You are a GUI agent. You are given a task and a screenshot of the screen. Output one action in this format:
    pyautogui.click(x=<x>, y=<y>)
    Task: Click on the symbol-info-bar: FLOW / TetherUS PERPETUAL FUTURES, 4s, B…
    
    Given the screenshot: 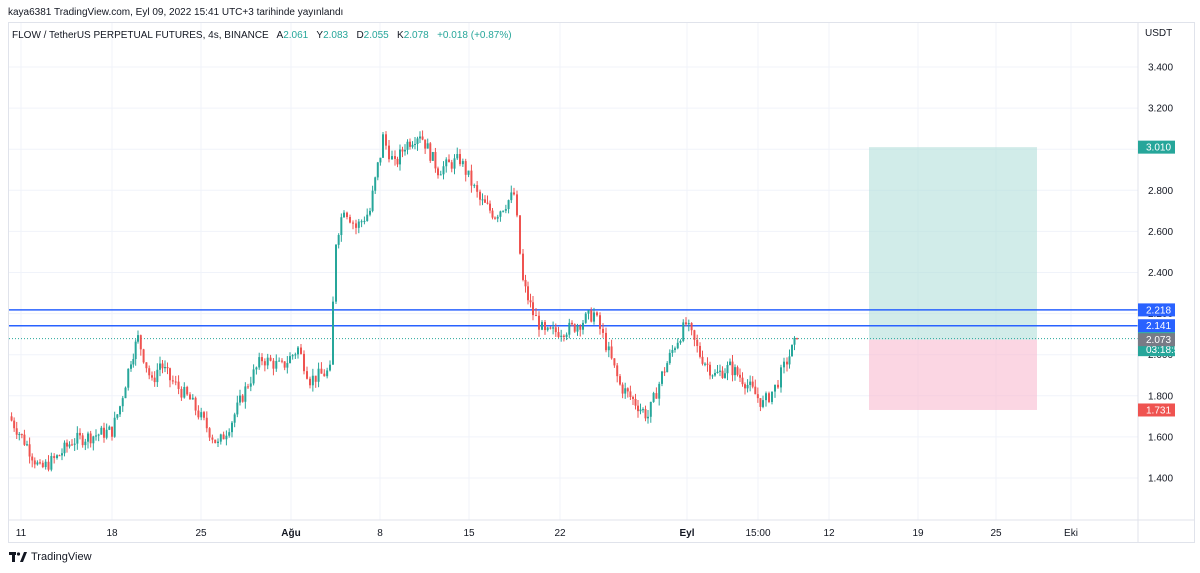 What is the action you would take?
    pyautogui.click(x=262, y=35)
    